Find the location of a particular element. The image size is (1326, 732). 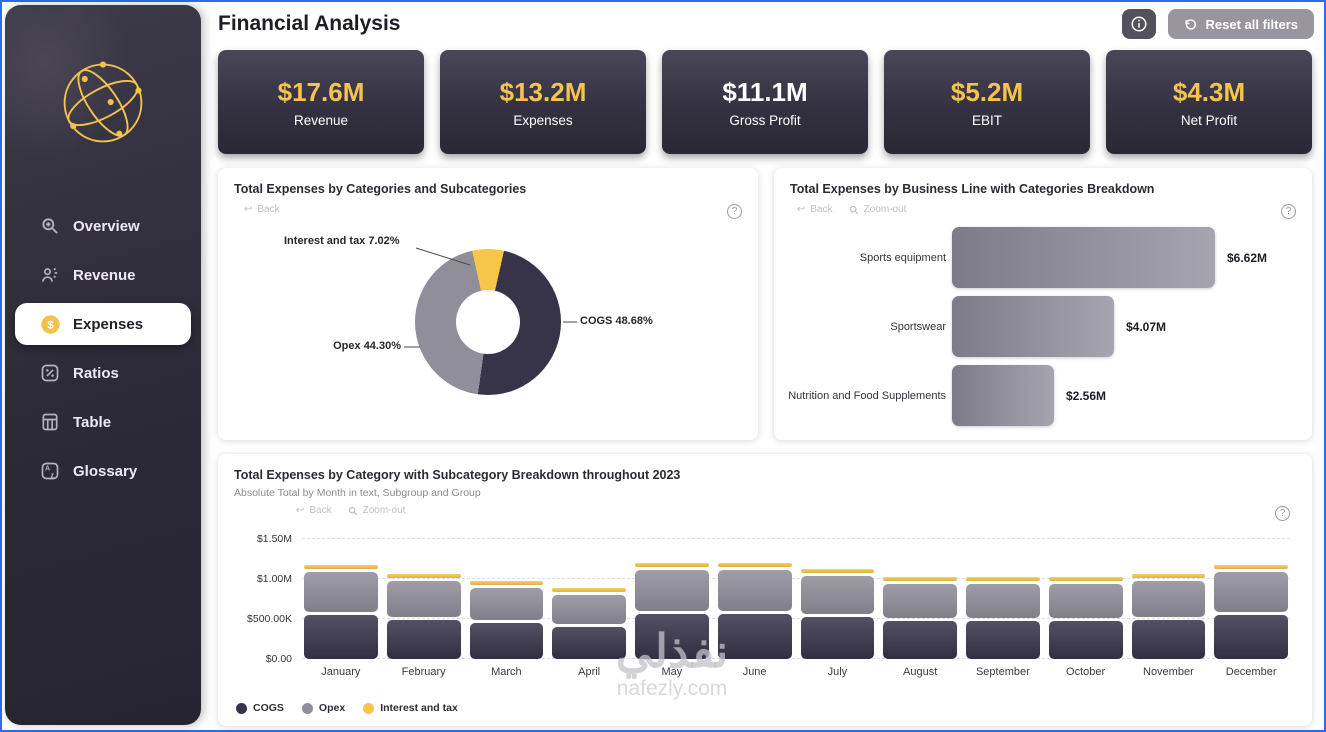

month-column: January is located at coordinates (341, 608).